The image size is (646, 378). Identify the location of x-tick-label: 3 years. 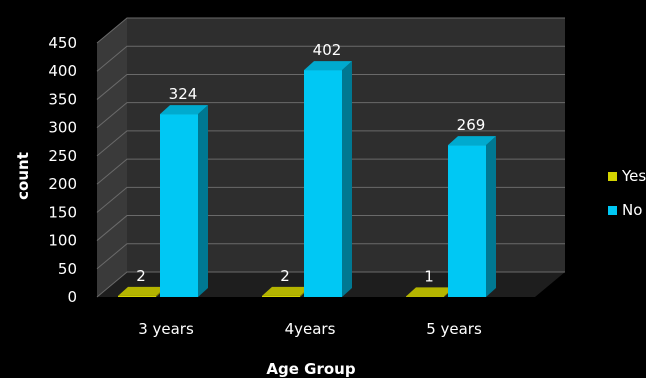
(166, 329).